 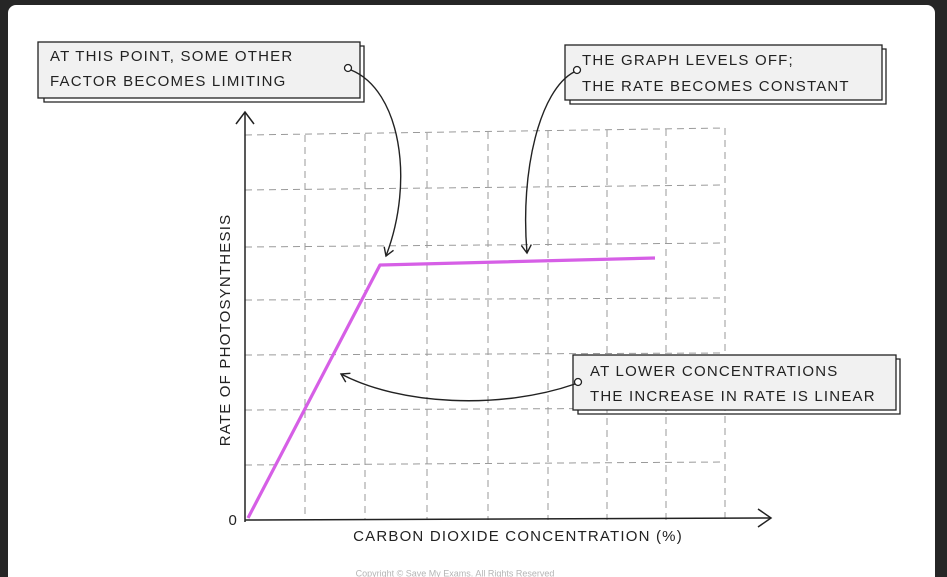 What do you see at coordinates (171, 56) in the screenshot?
I see `annotation-text: AT THIS POINT, SOME OTHER` at bounding box center [171, 56].